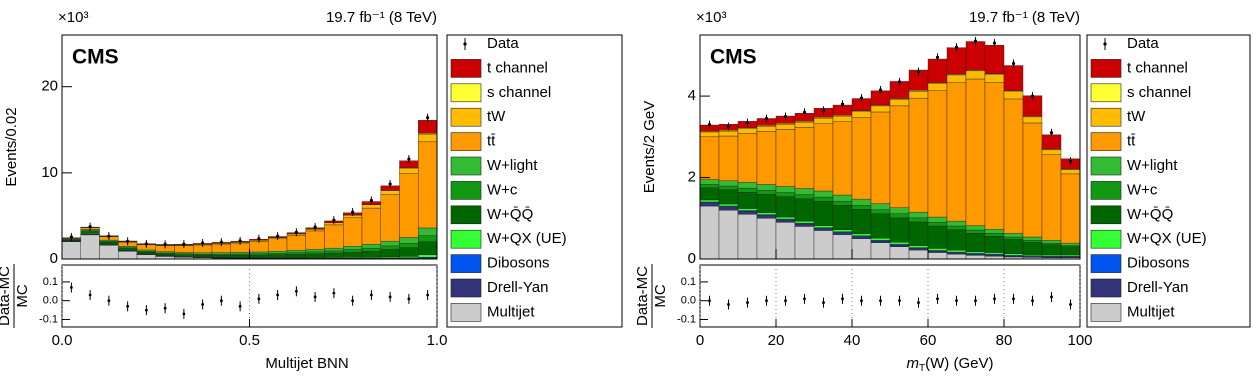  I want to click on cms-label: CMS, so click(733, 57).